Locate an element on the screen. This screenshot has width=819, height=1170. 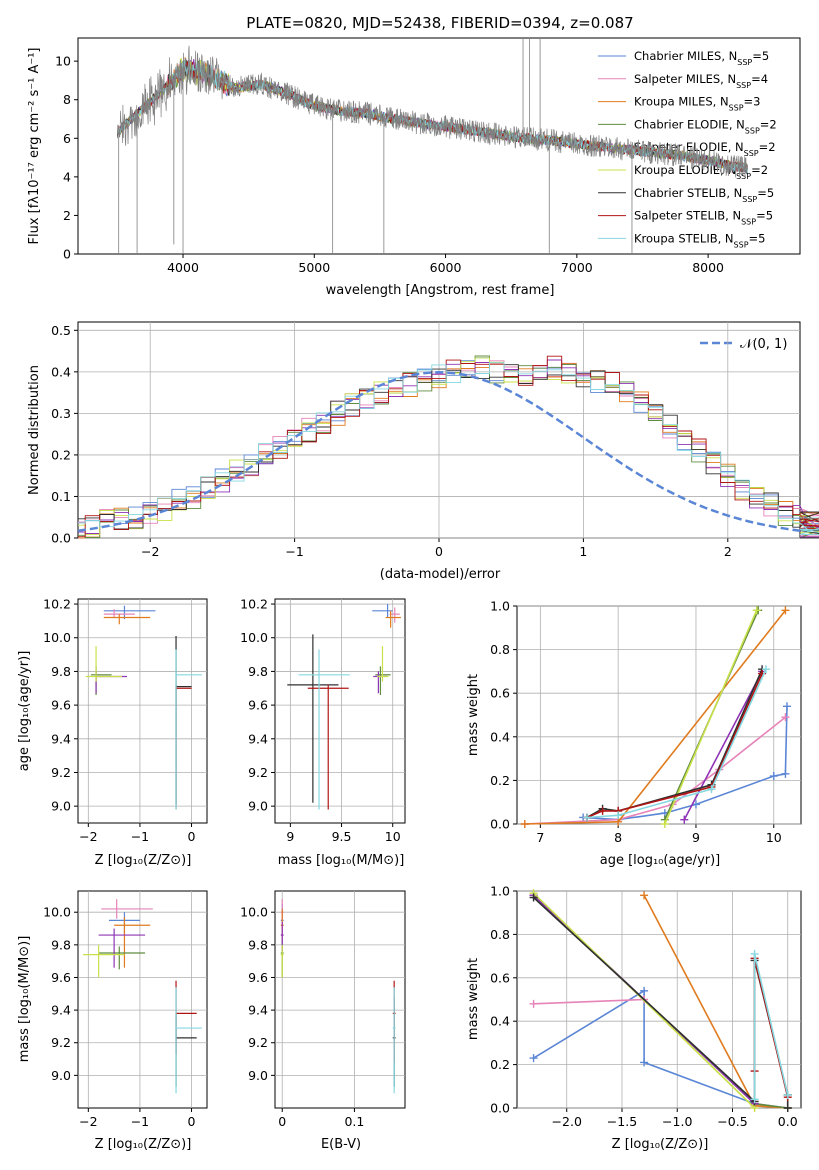
p4-ytick-label: 9.2 is located at coordinates (258, 772).